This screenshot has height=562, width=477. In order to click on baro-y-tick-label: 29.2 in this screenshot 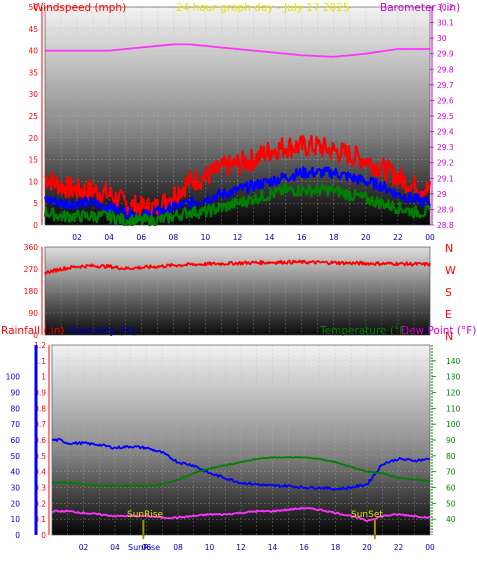, I will do `click(445, 163)`.